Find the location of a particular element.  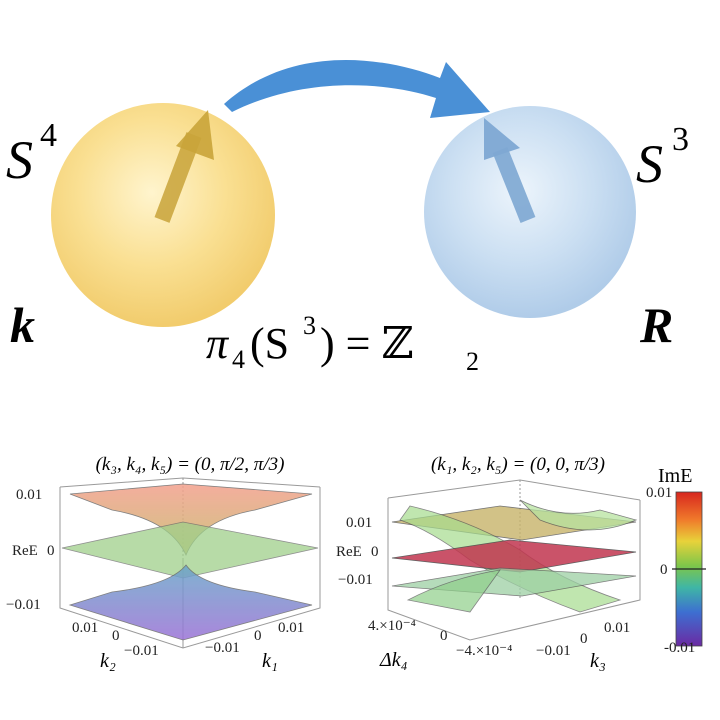

colorbar: ImE 0.01 0 -0.01 is located at coordinates (676, 560).